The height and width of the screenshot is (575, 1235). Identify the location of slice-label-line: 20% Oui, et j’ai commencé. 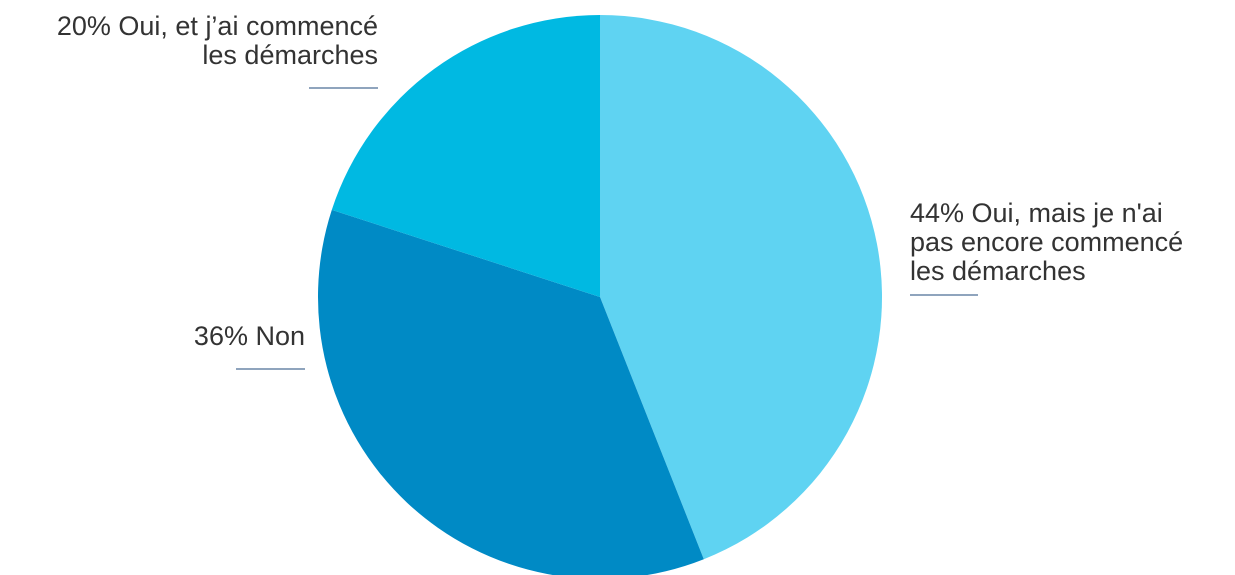
(217, 26).